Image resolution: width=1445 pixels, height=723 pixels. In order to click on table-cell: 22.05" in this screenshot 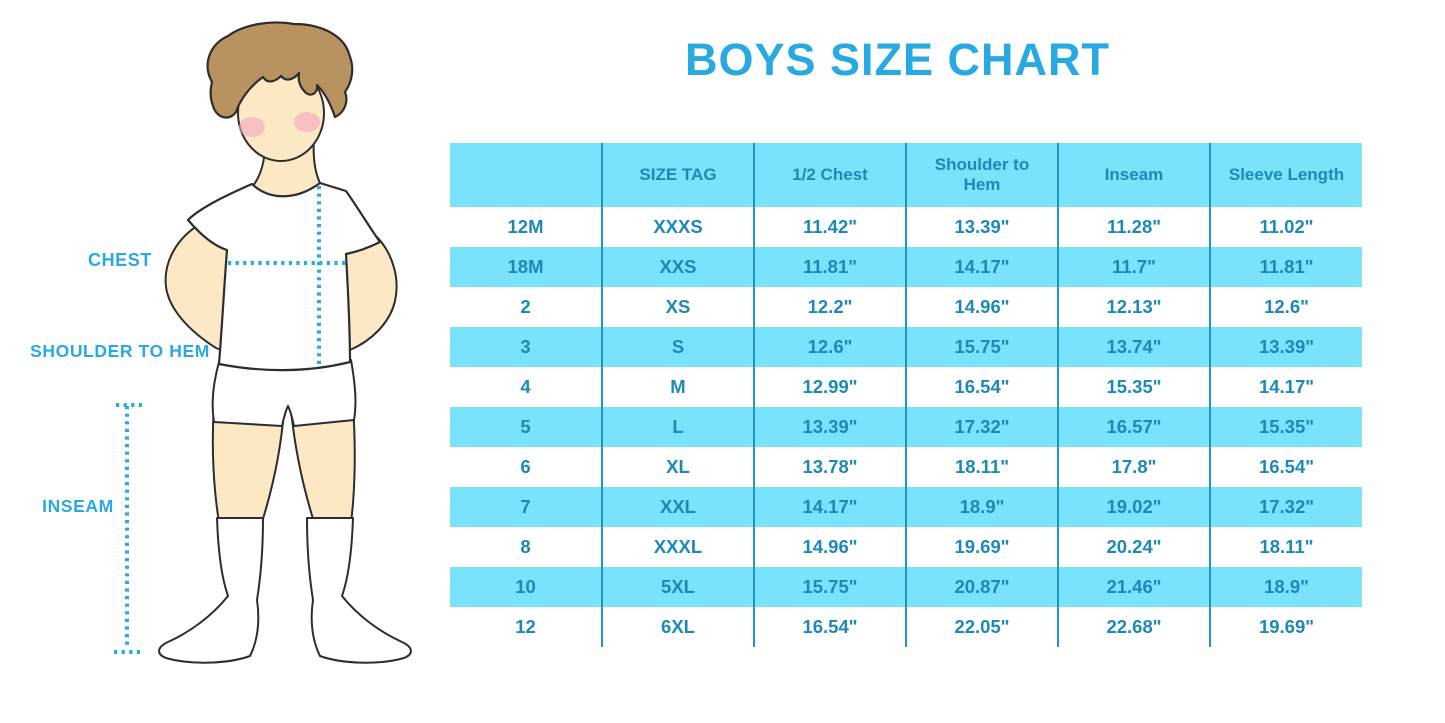, I will do `click(981, 627)`.